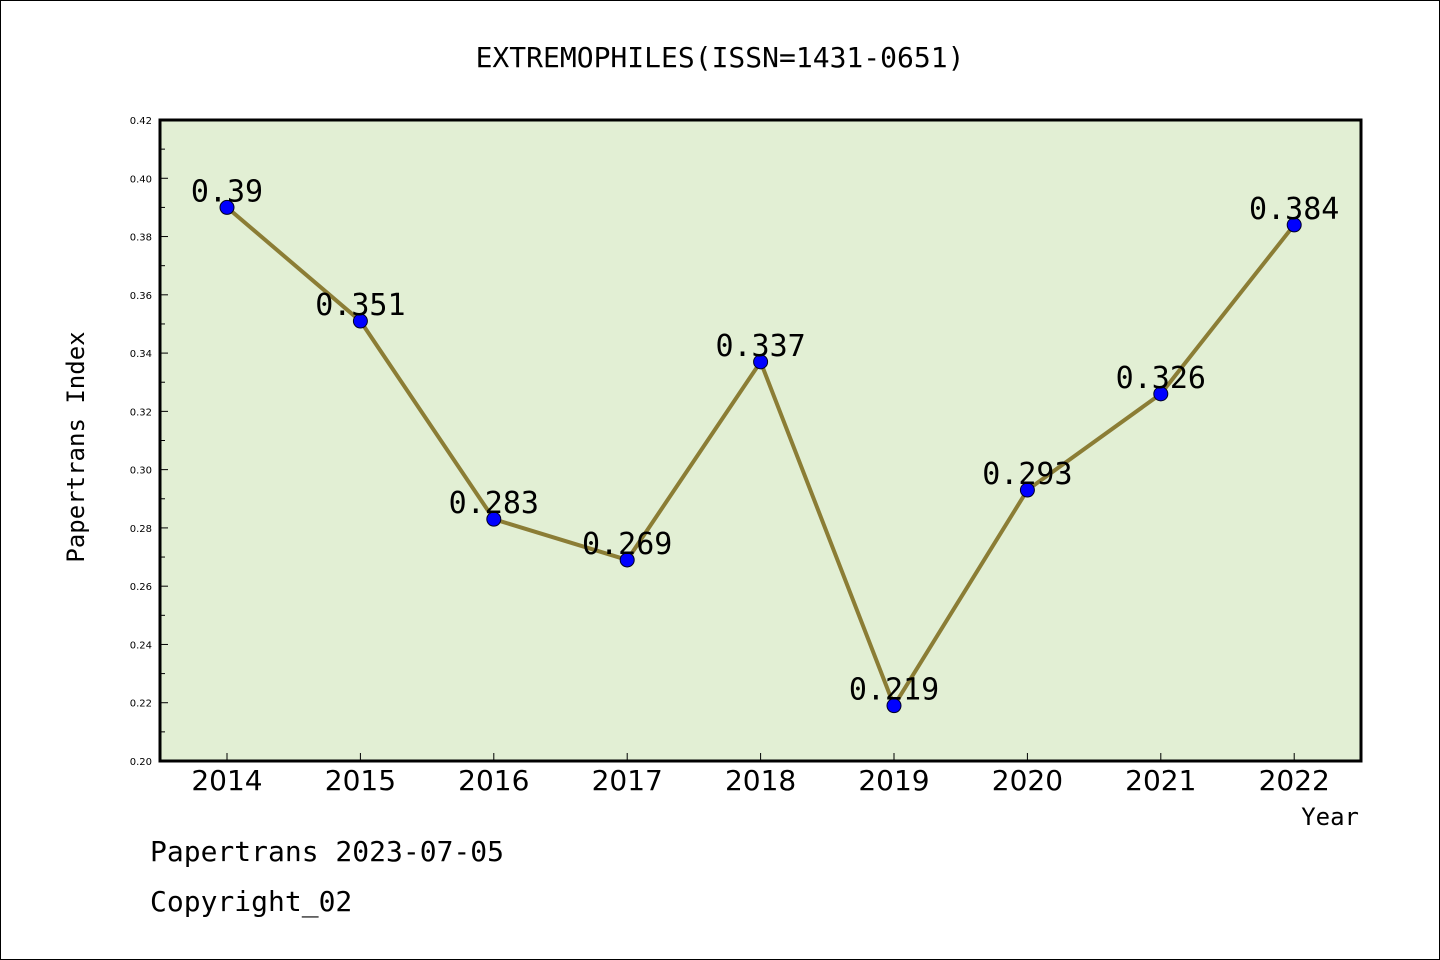 The image size is (1440, 960). Describe the element at coordinates (1161, 378) in the screenshot. I see `data-label: 0.326` at that location.